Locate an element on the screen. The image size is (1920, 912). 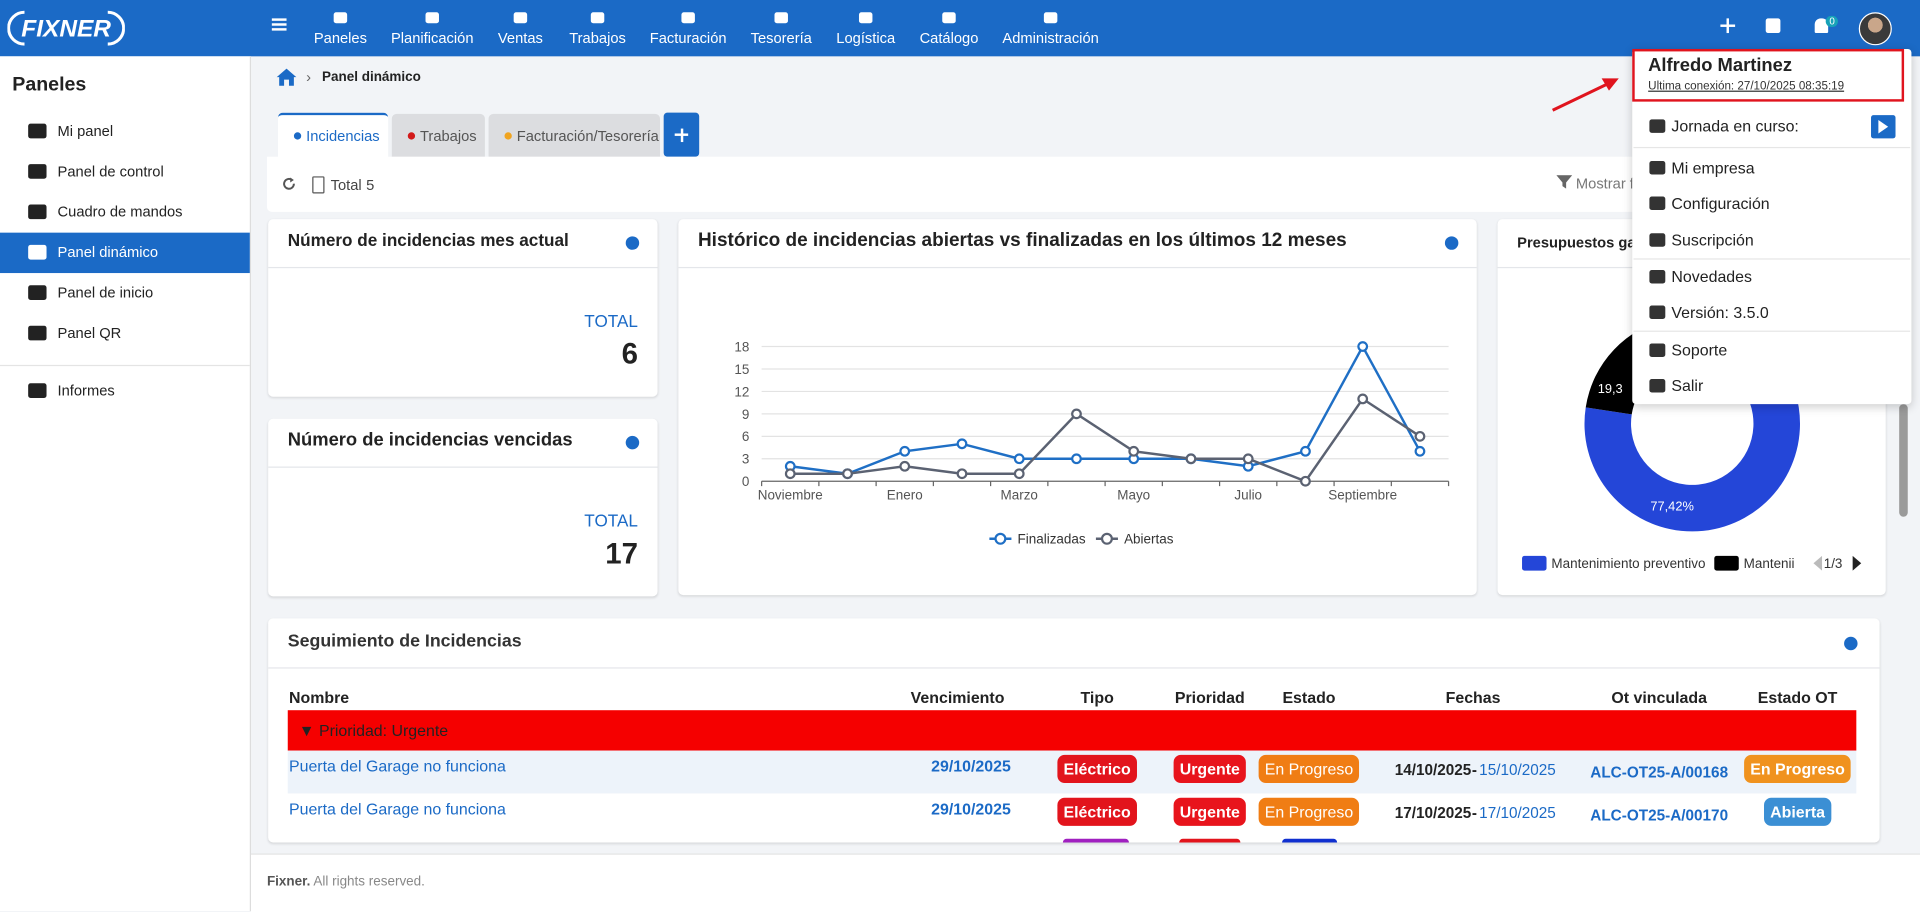
menu-item: Soporte is located at coordinates (1699, 350).